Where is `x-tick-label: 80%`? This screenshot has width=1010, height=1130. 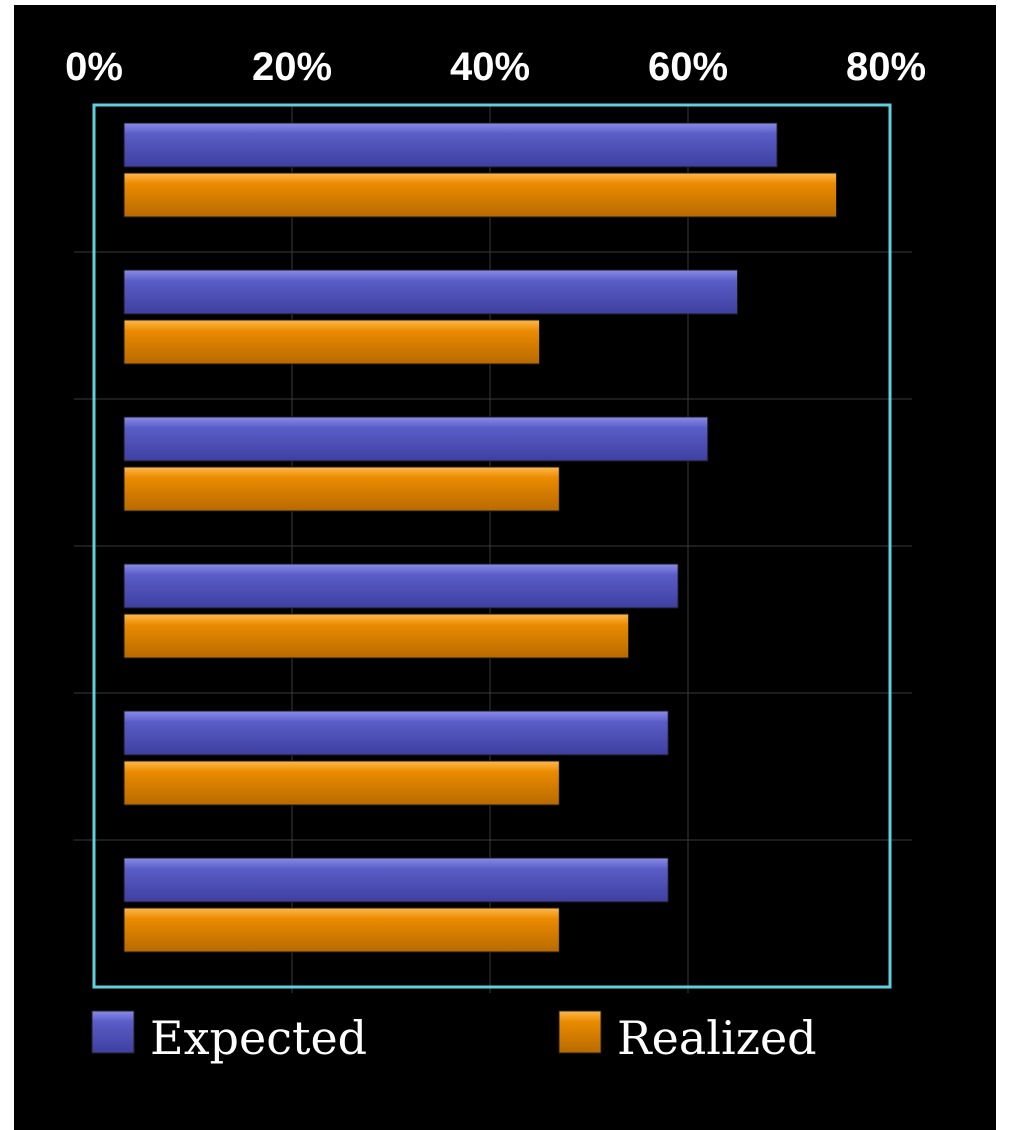 x-tick-label: 80% is located at coordinates (886, 67).